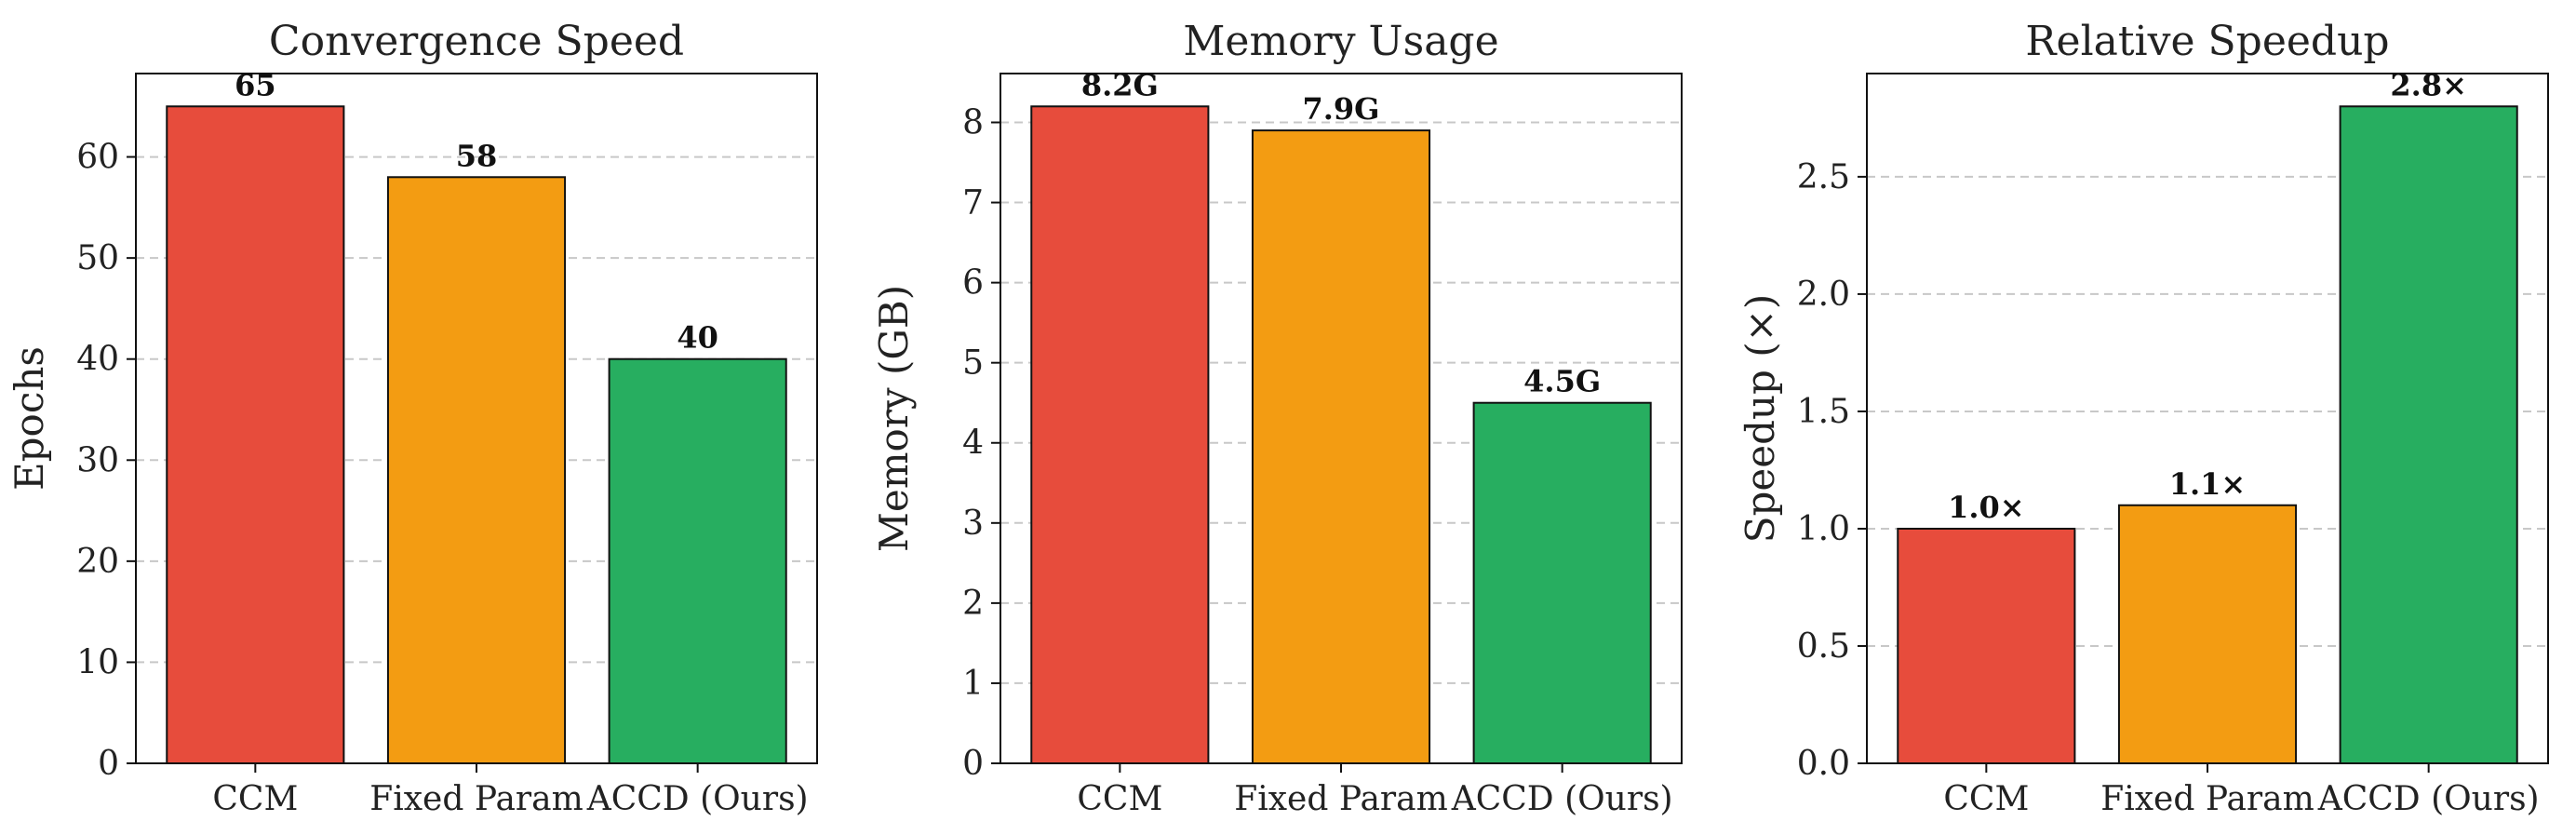 This screenshot has width=2576, height=835. I want to click on y-tick-label: 30, so click(97, 460).